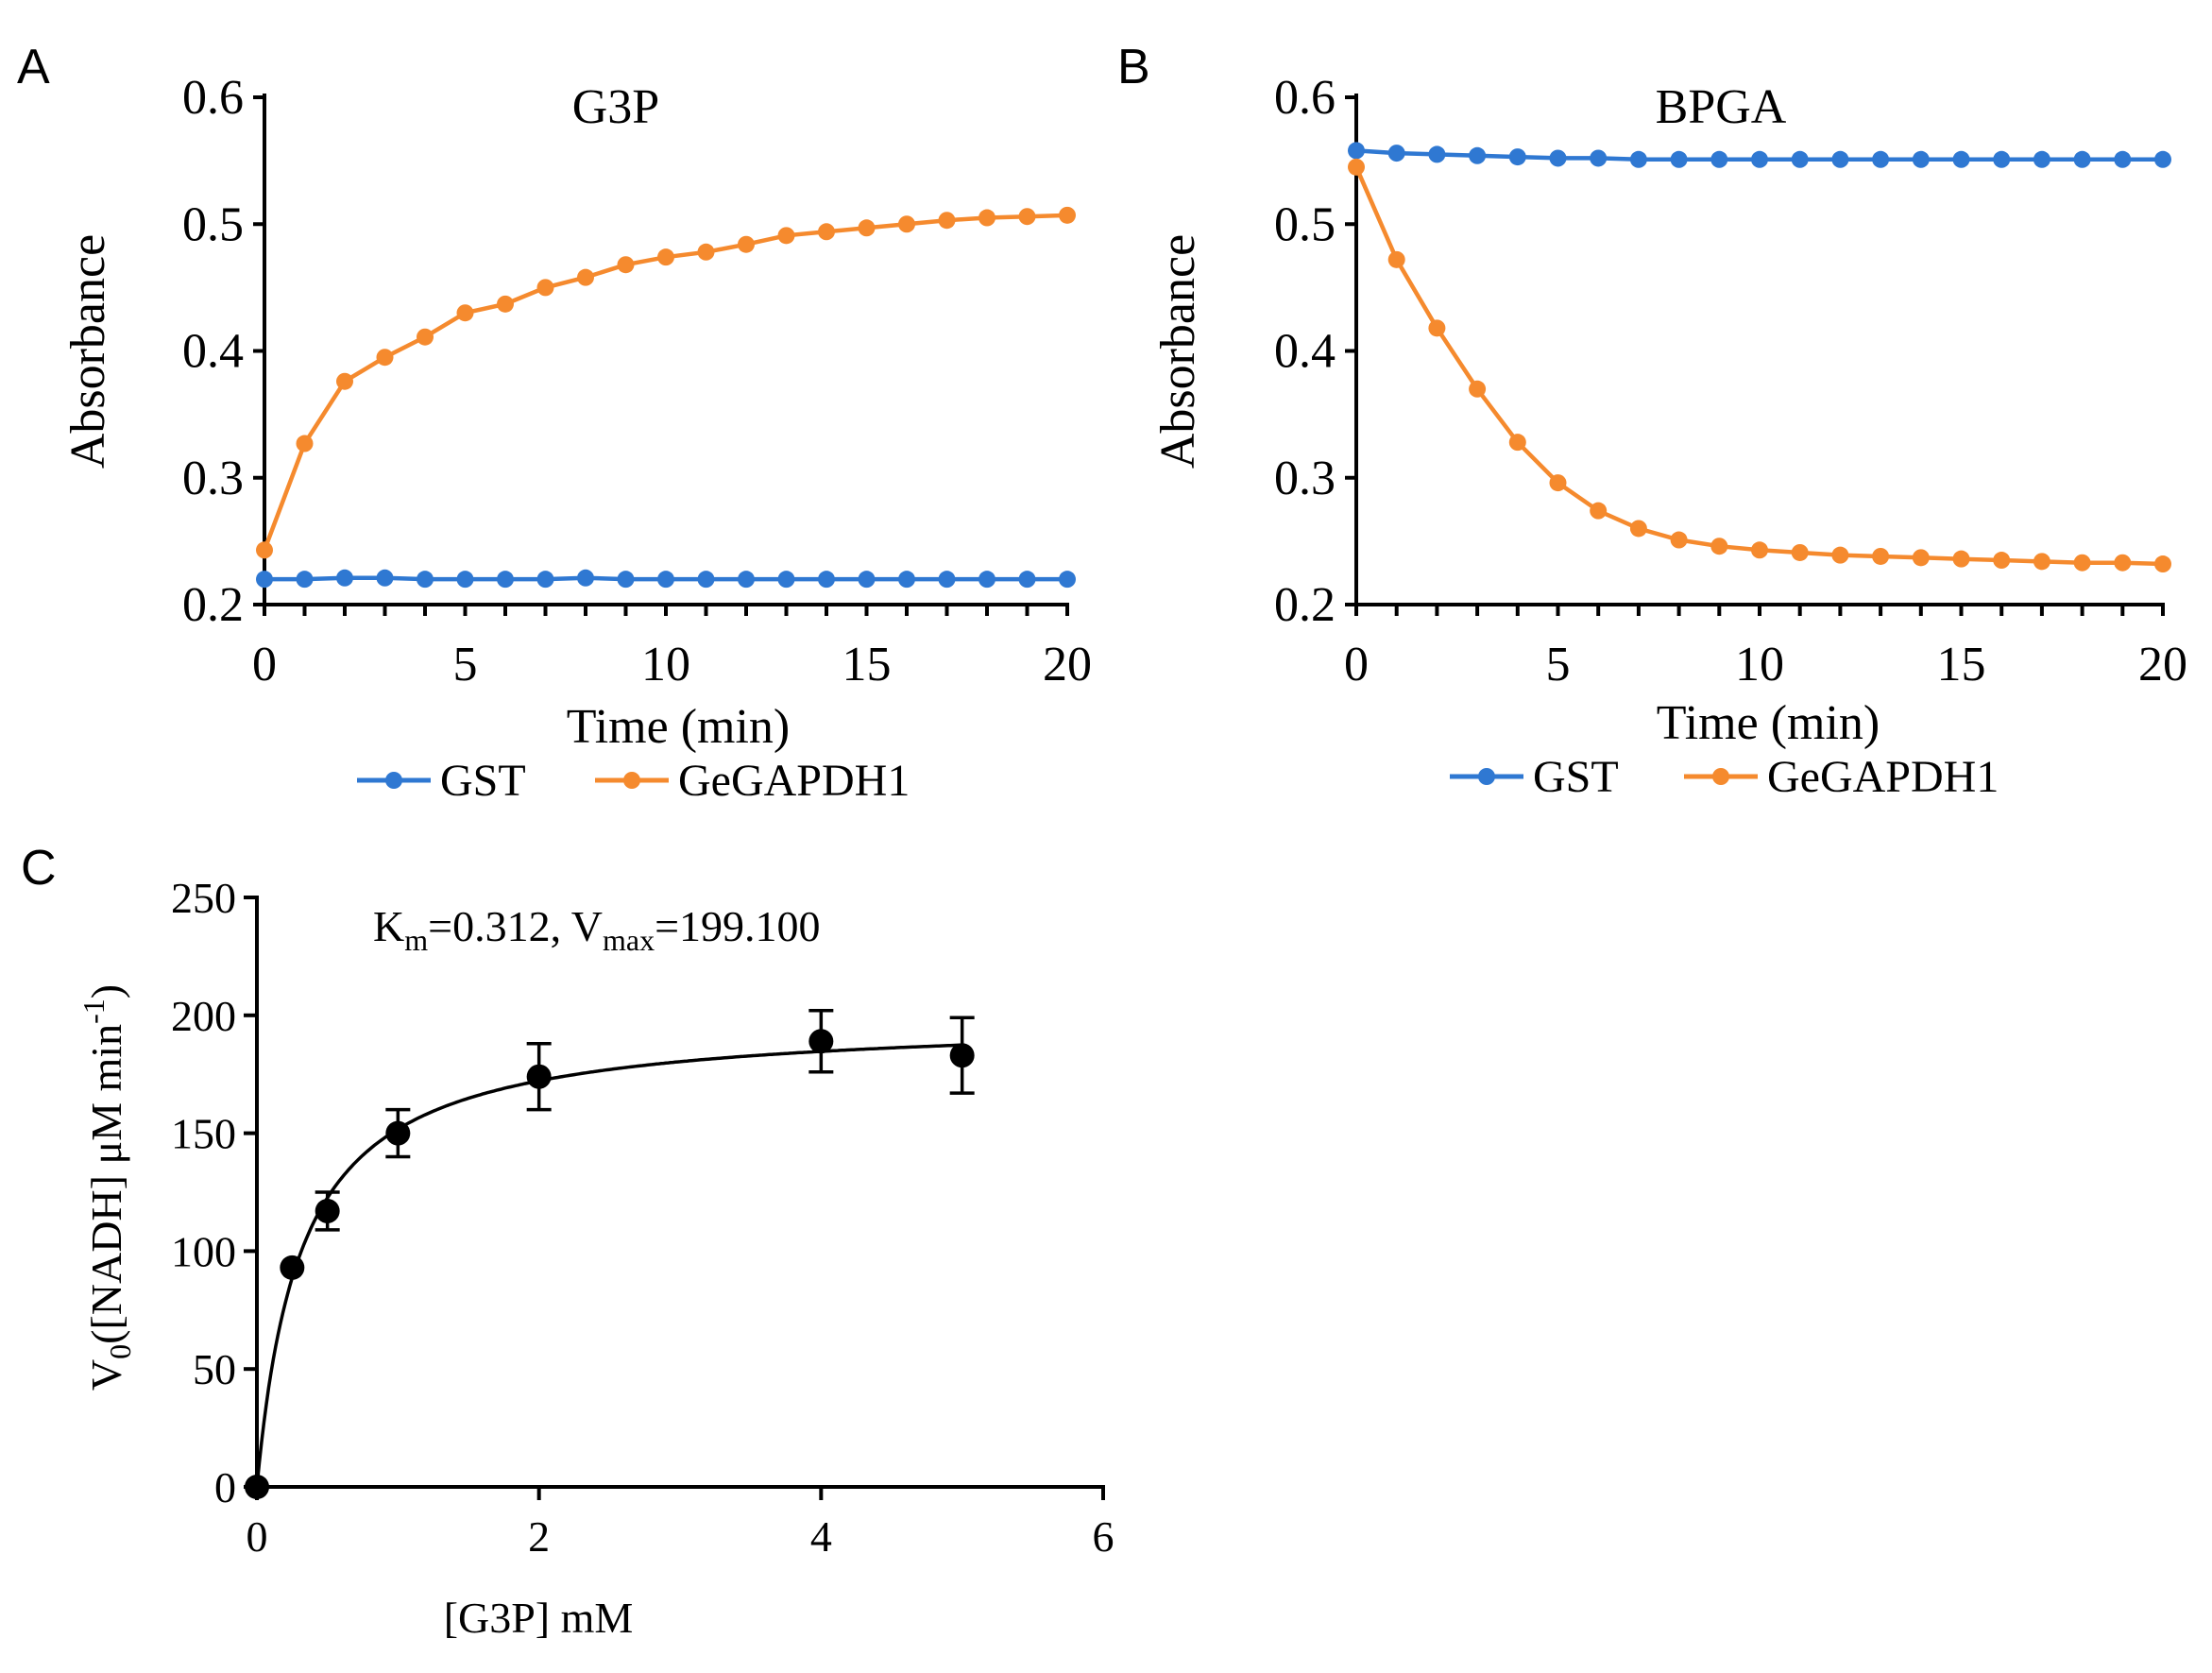 The image size is (2212, 1673). What do you see at coordinates (1768, 723) in the screenshot?
I see `panel-b-x-axis-label: Time (min)` at bounding box center [1768, 723].